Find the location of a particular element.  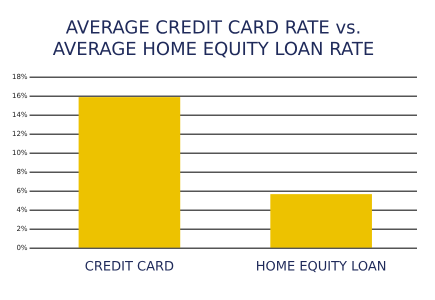

text: AVERAGE CREDIT CARD RATE vs. is located at coordinates (214, 27).